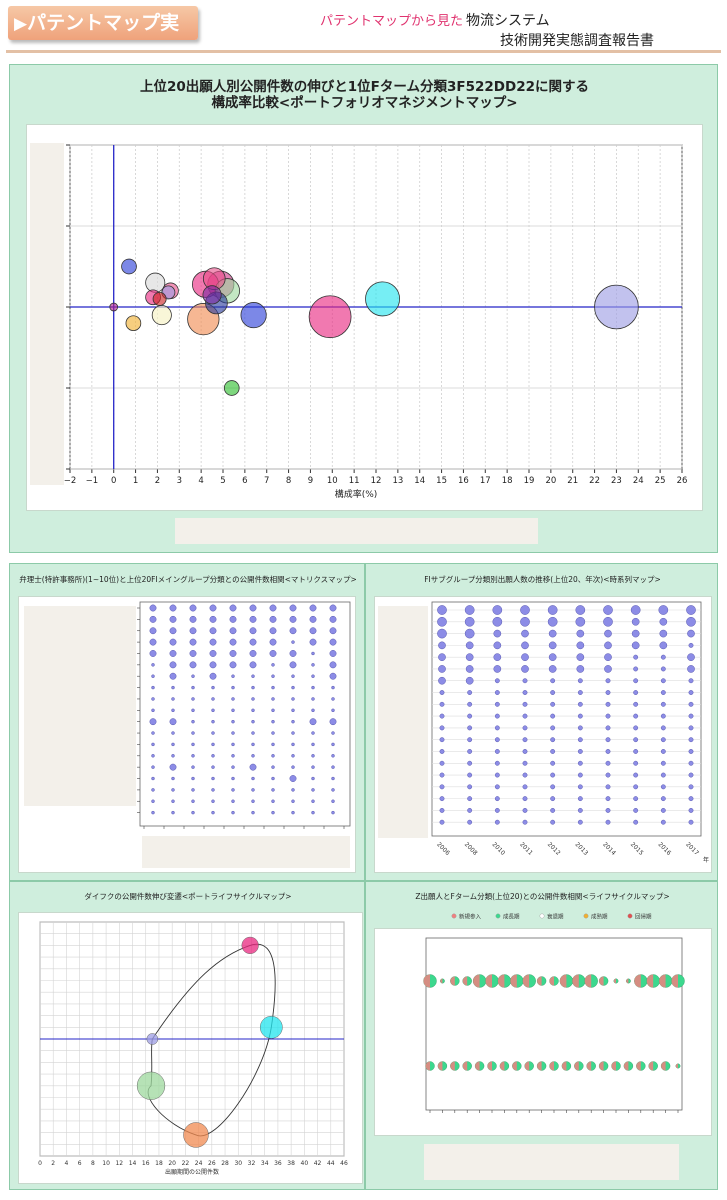 This screenshot has width=727, height=1200. Describe the element at coordinates (682, 481) in the screenshot. I see `x-tick-label: 26` at that location.